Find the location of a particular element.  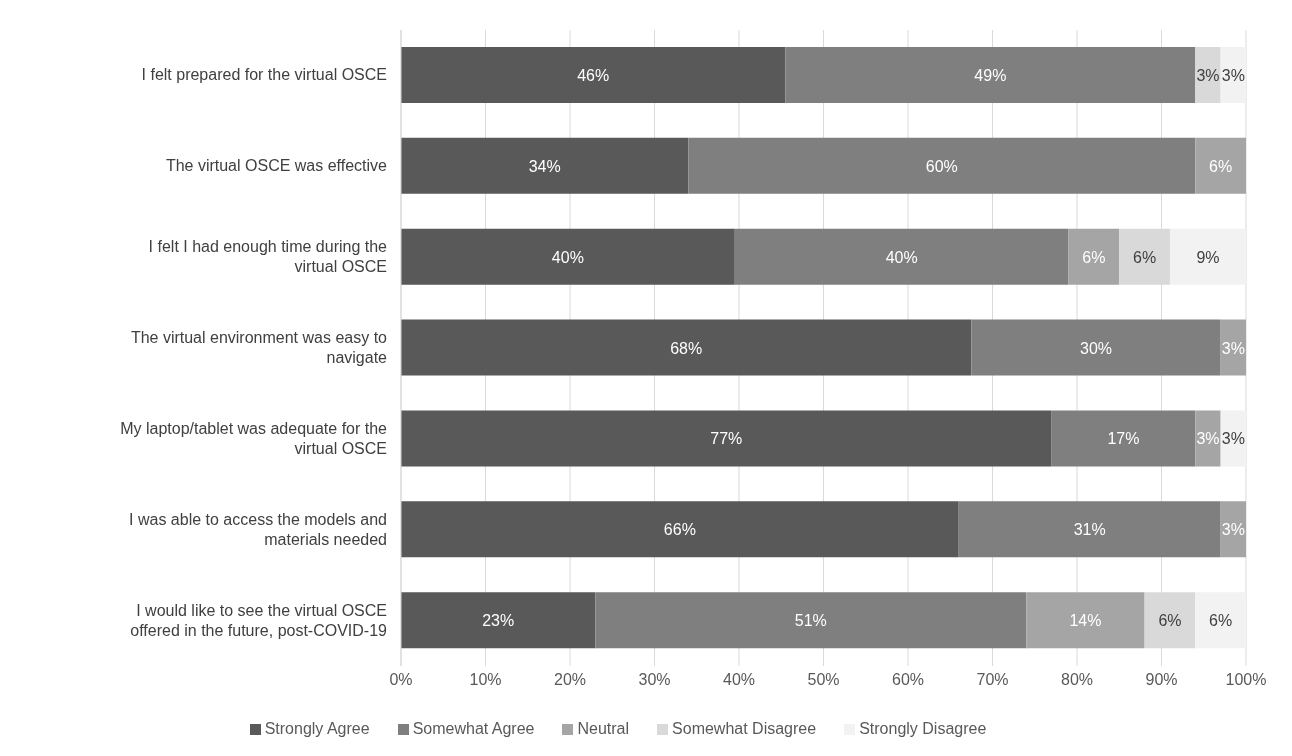

y-tick-label: I felt prepared for the virtual OSCE is located at coordinates (264, 75).